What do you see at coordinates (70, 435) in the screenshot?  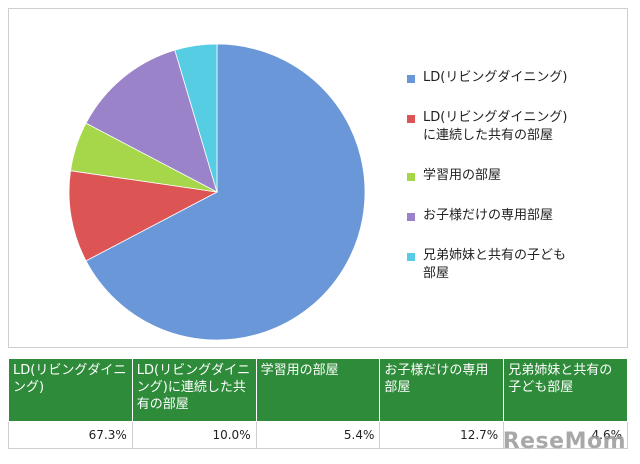 I see `table-cell: 67.3%` at bounding box center [70, 435].